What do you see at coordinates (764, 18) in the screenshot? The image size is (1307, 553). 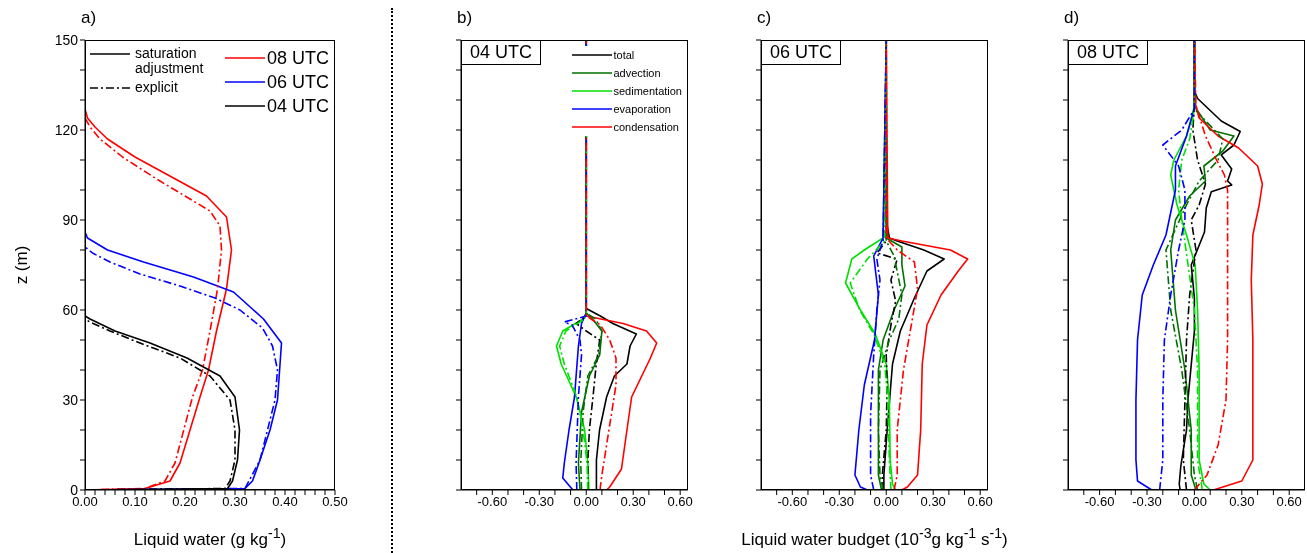 I see `chart-title: c)` at bounding box center [764, 18].